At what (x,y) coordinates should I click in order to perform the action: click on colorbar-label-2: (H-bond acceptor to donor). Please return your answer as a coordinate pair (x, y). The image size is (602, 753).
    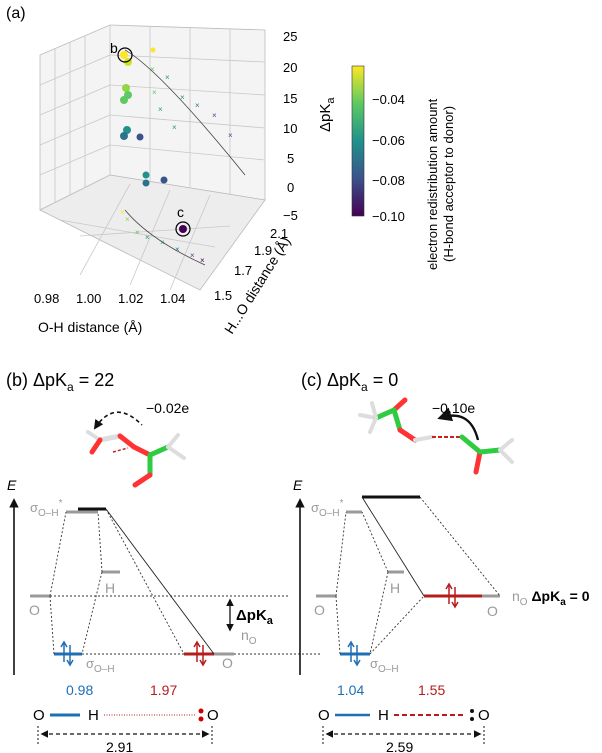
    Looking at the image, I should click on (448, 184).